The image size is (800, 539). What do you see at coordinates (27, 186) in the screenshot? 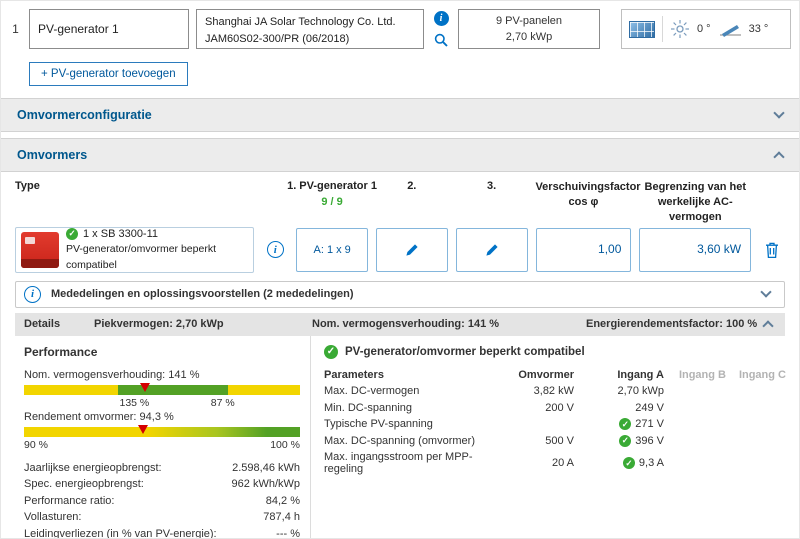
I see `col-type-header: Type` at bounding box center [27, 186].